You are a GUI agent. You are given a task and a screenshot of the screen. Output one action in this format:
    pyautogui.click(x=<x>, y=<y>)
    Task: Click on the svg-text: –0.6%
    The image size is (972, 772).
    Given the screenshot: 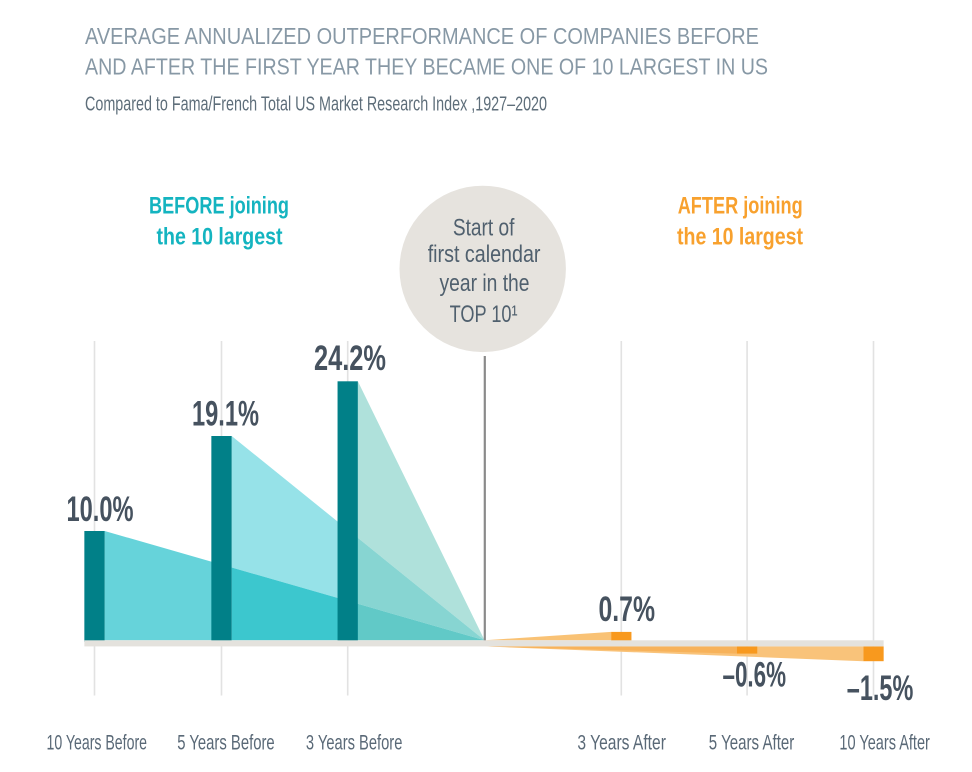 What is the action you would take?
    pyautogui.click(x=755, y=675)
    